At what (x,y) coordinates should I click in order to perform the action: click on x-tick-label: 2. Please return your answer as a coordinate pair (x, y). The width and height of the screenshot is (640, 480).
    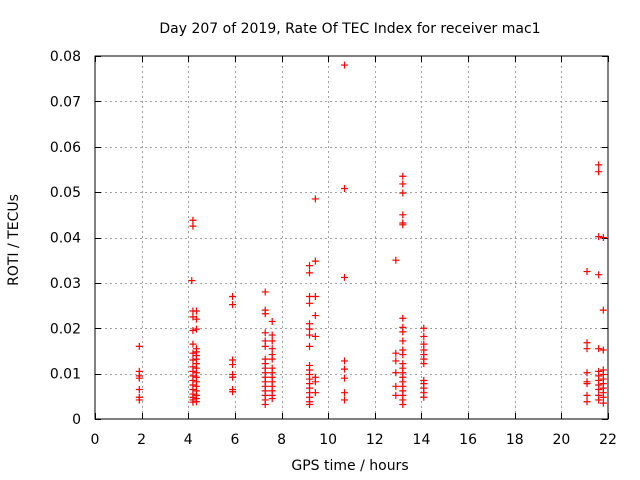
    Looking at the image, I should click on (141, 440).